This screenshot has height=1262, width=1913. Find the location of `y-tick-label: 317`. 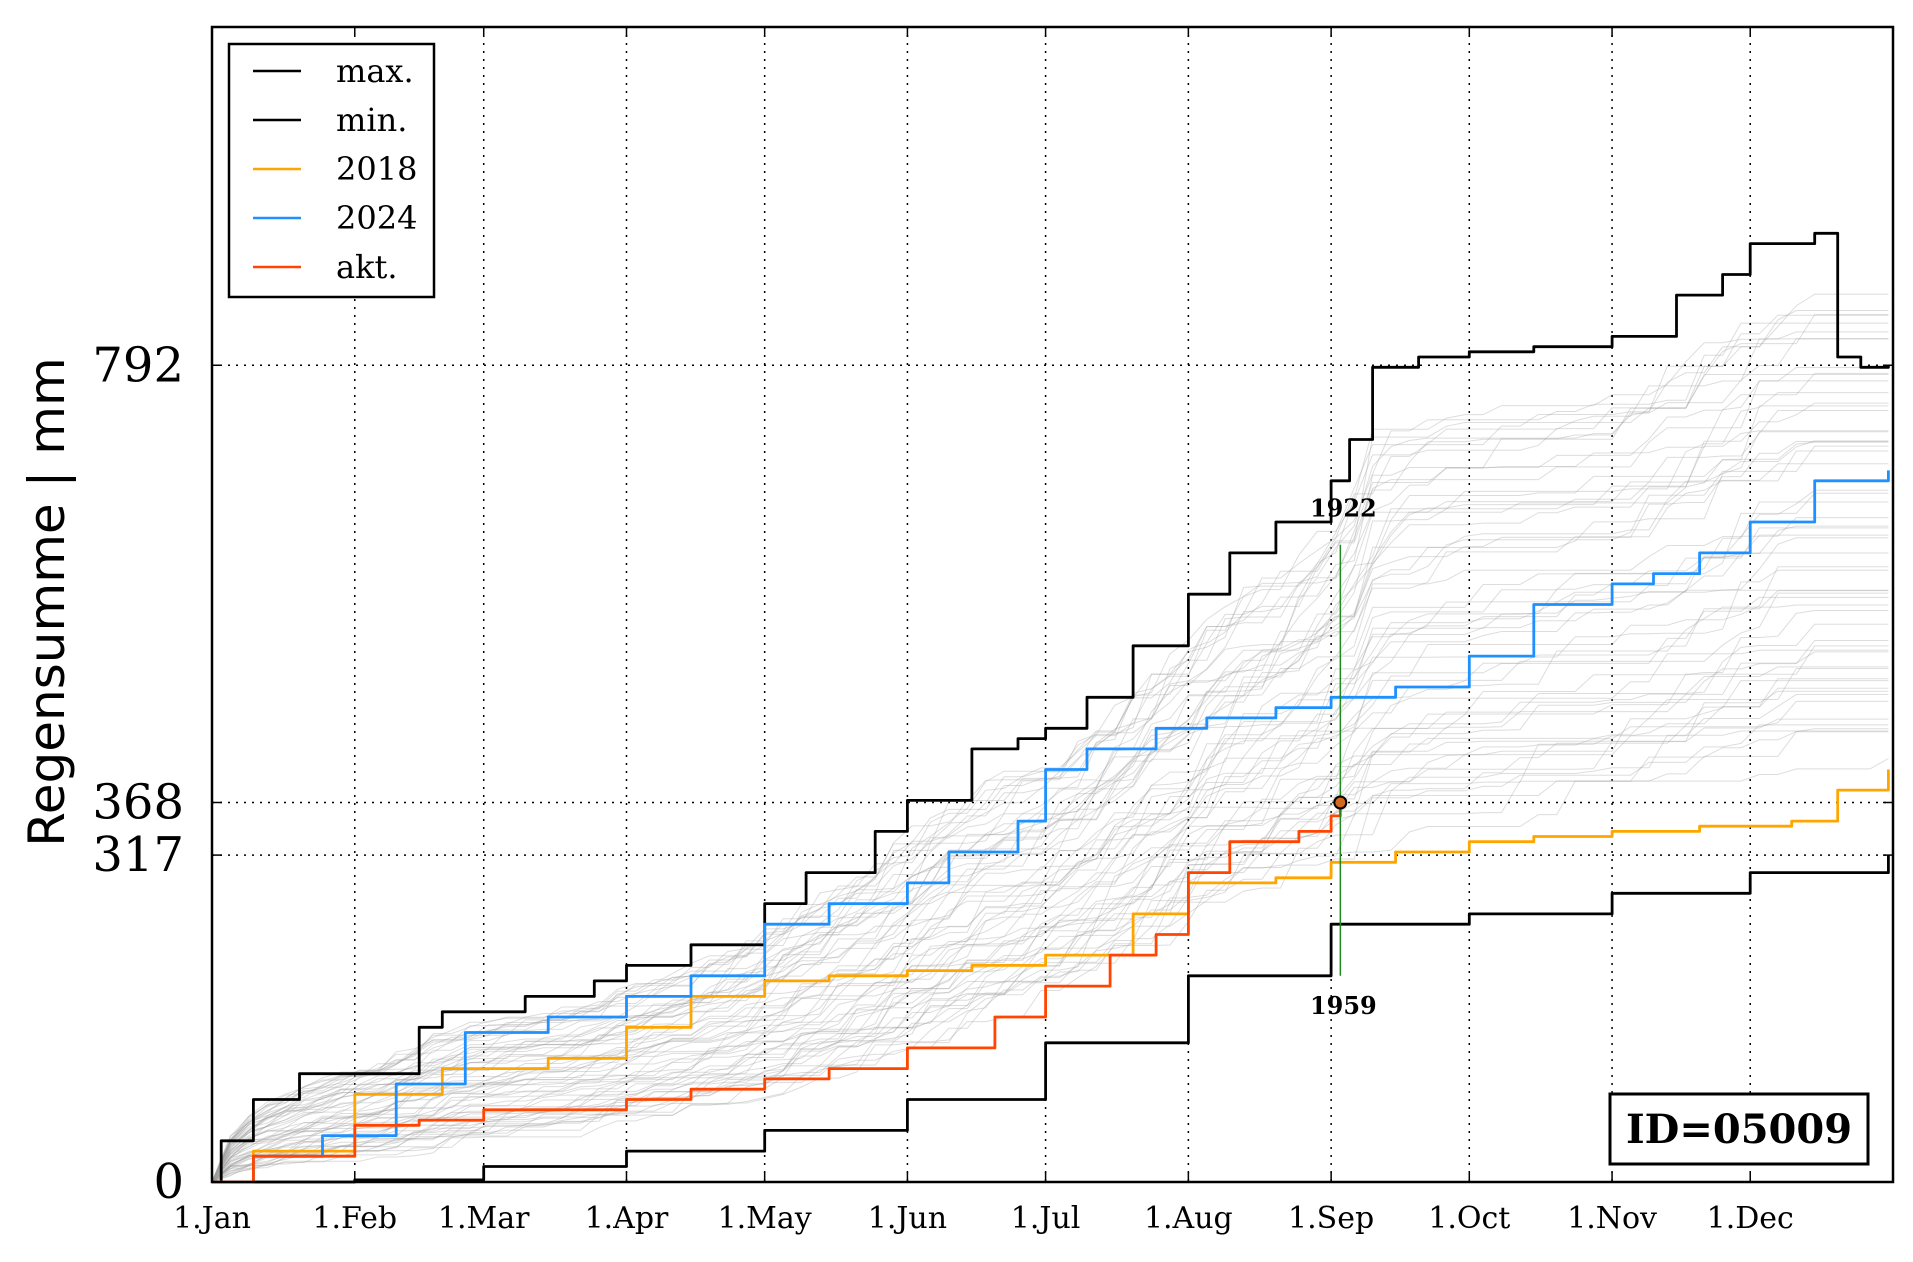

y-tick-label: 317 is located at coordinates (138, 855).